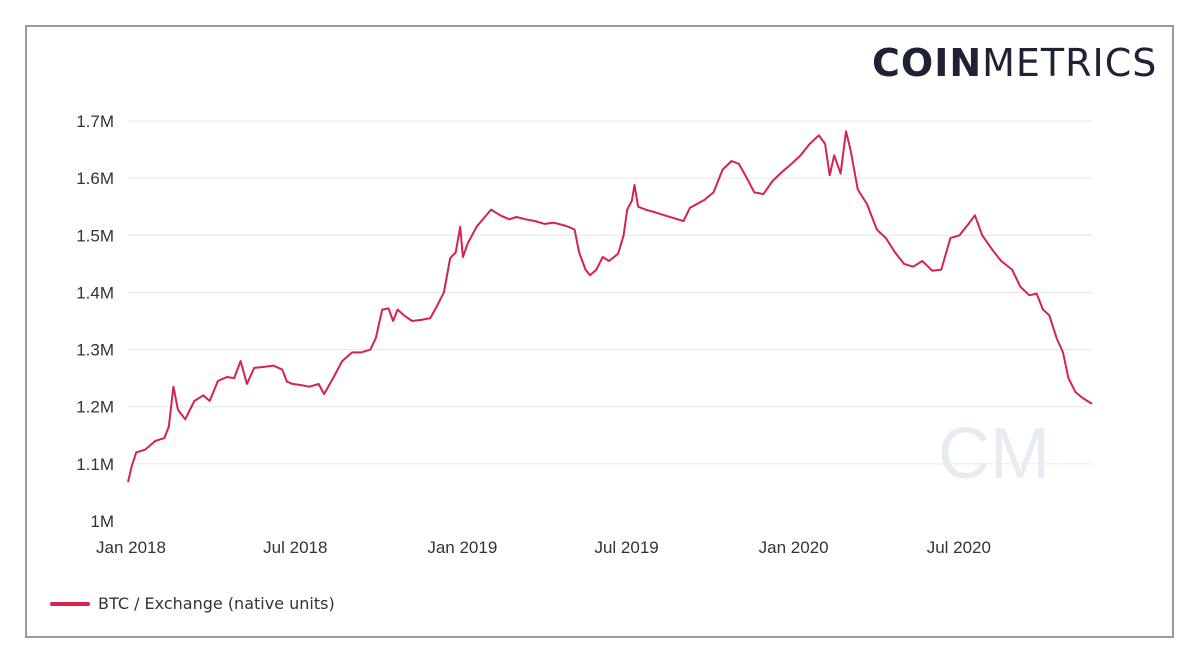 The height and width of the screenshot is (665, 1200). I want to click on y-axis-ticks: 1M 1.1M 1.2M 1.3M 1.4M 1.5M 1.6M 1.7M, so click(95, 321).